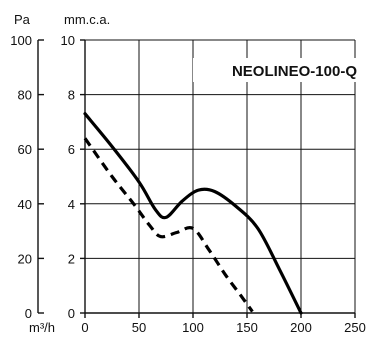  I want to click on y-tick-label-pa: 100, so click(21, 40).